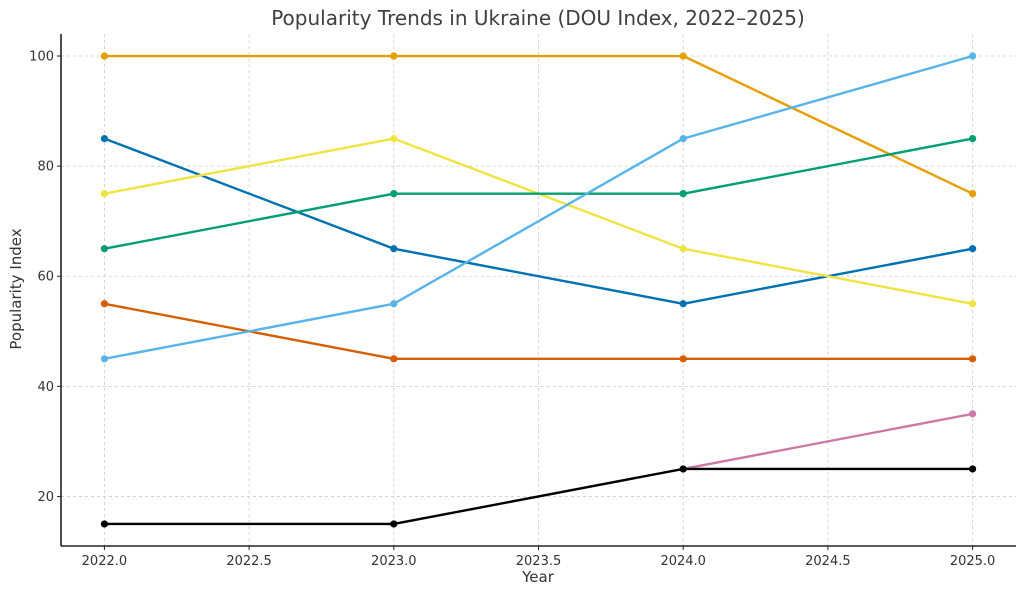  I want to click on y-tick-label: 40, so click(45, 387).